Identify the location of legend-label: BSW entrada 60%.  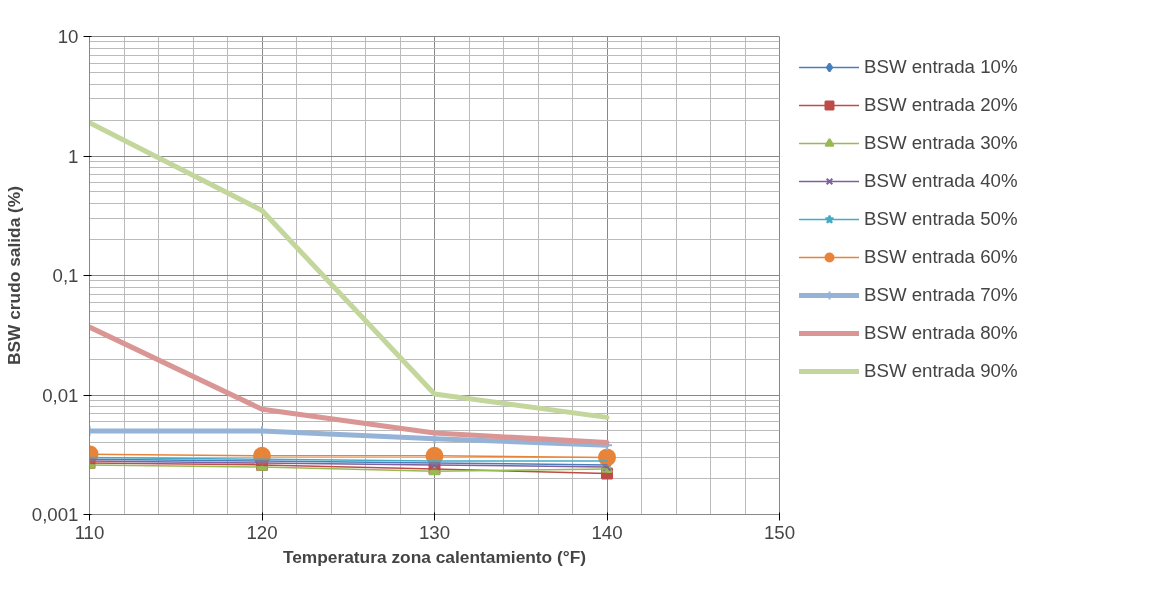
(941, 257).